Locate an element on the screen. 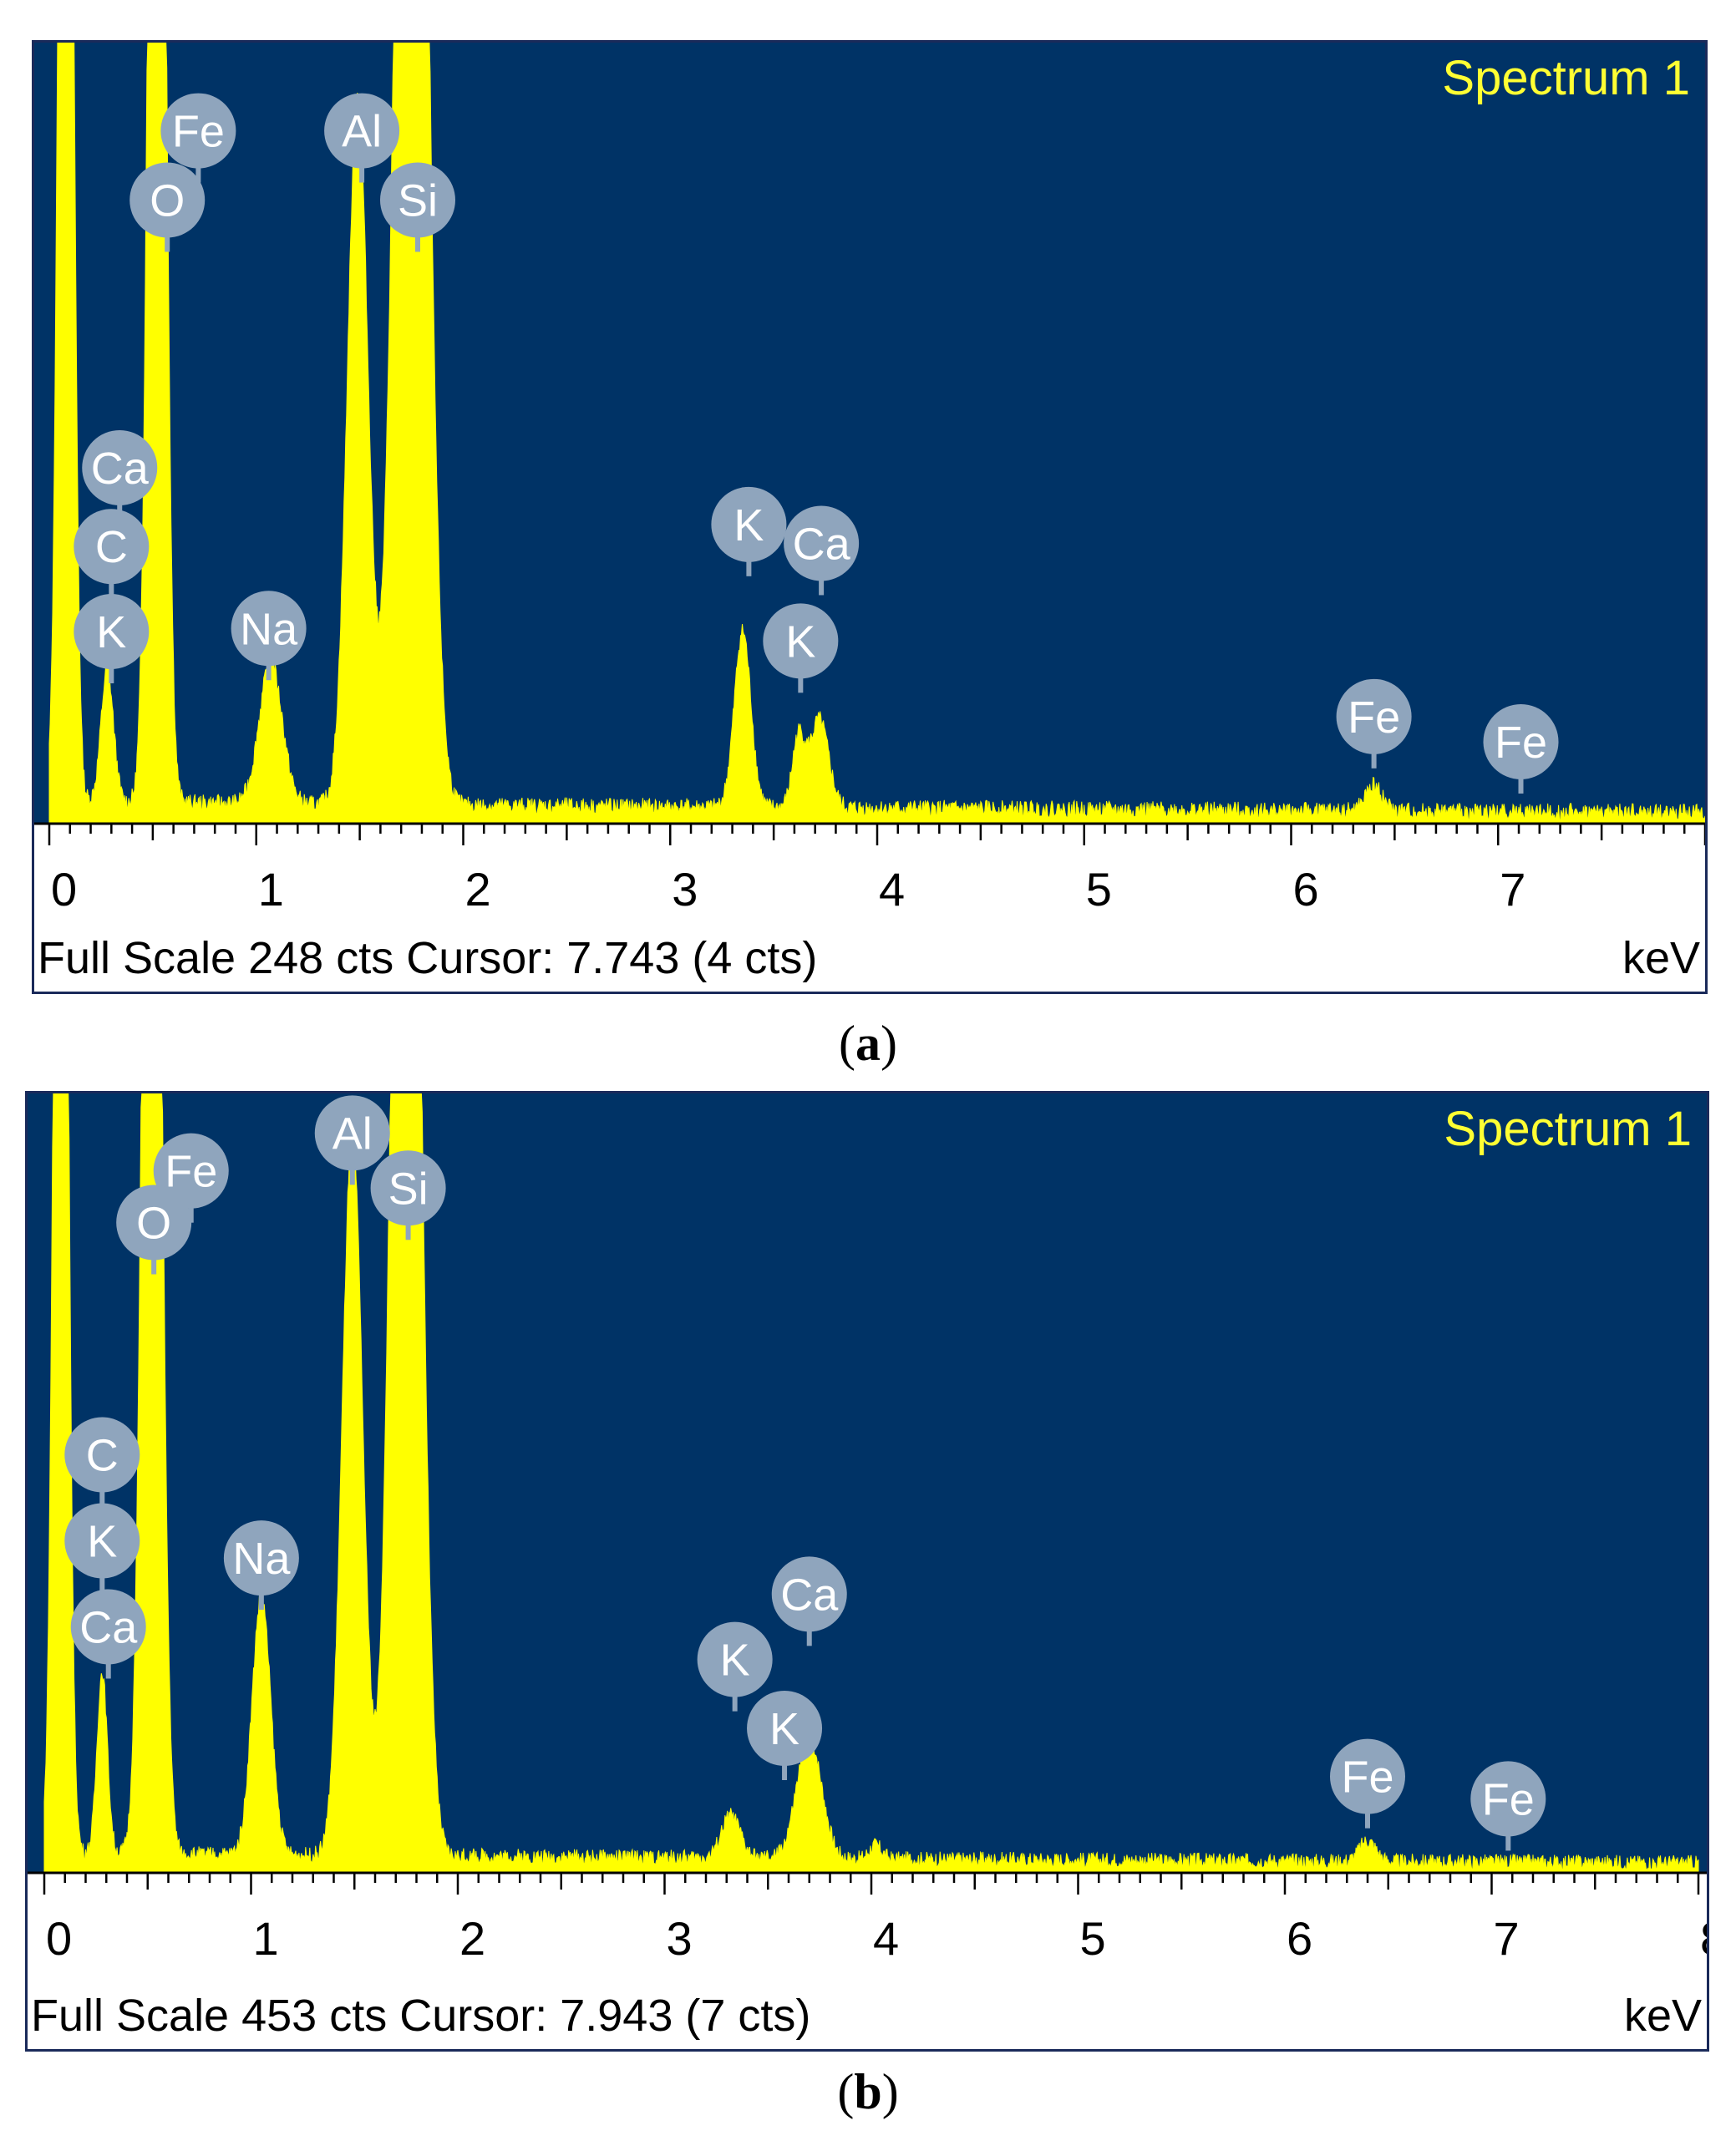  caption-a: (a) is located at coordinates (868, 1043).